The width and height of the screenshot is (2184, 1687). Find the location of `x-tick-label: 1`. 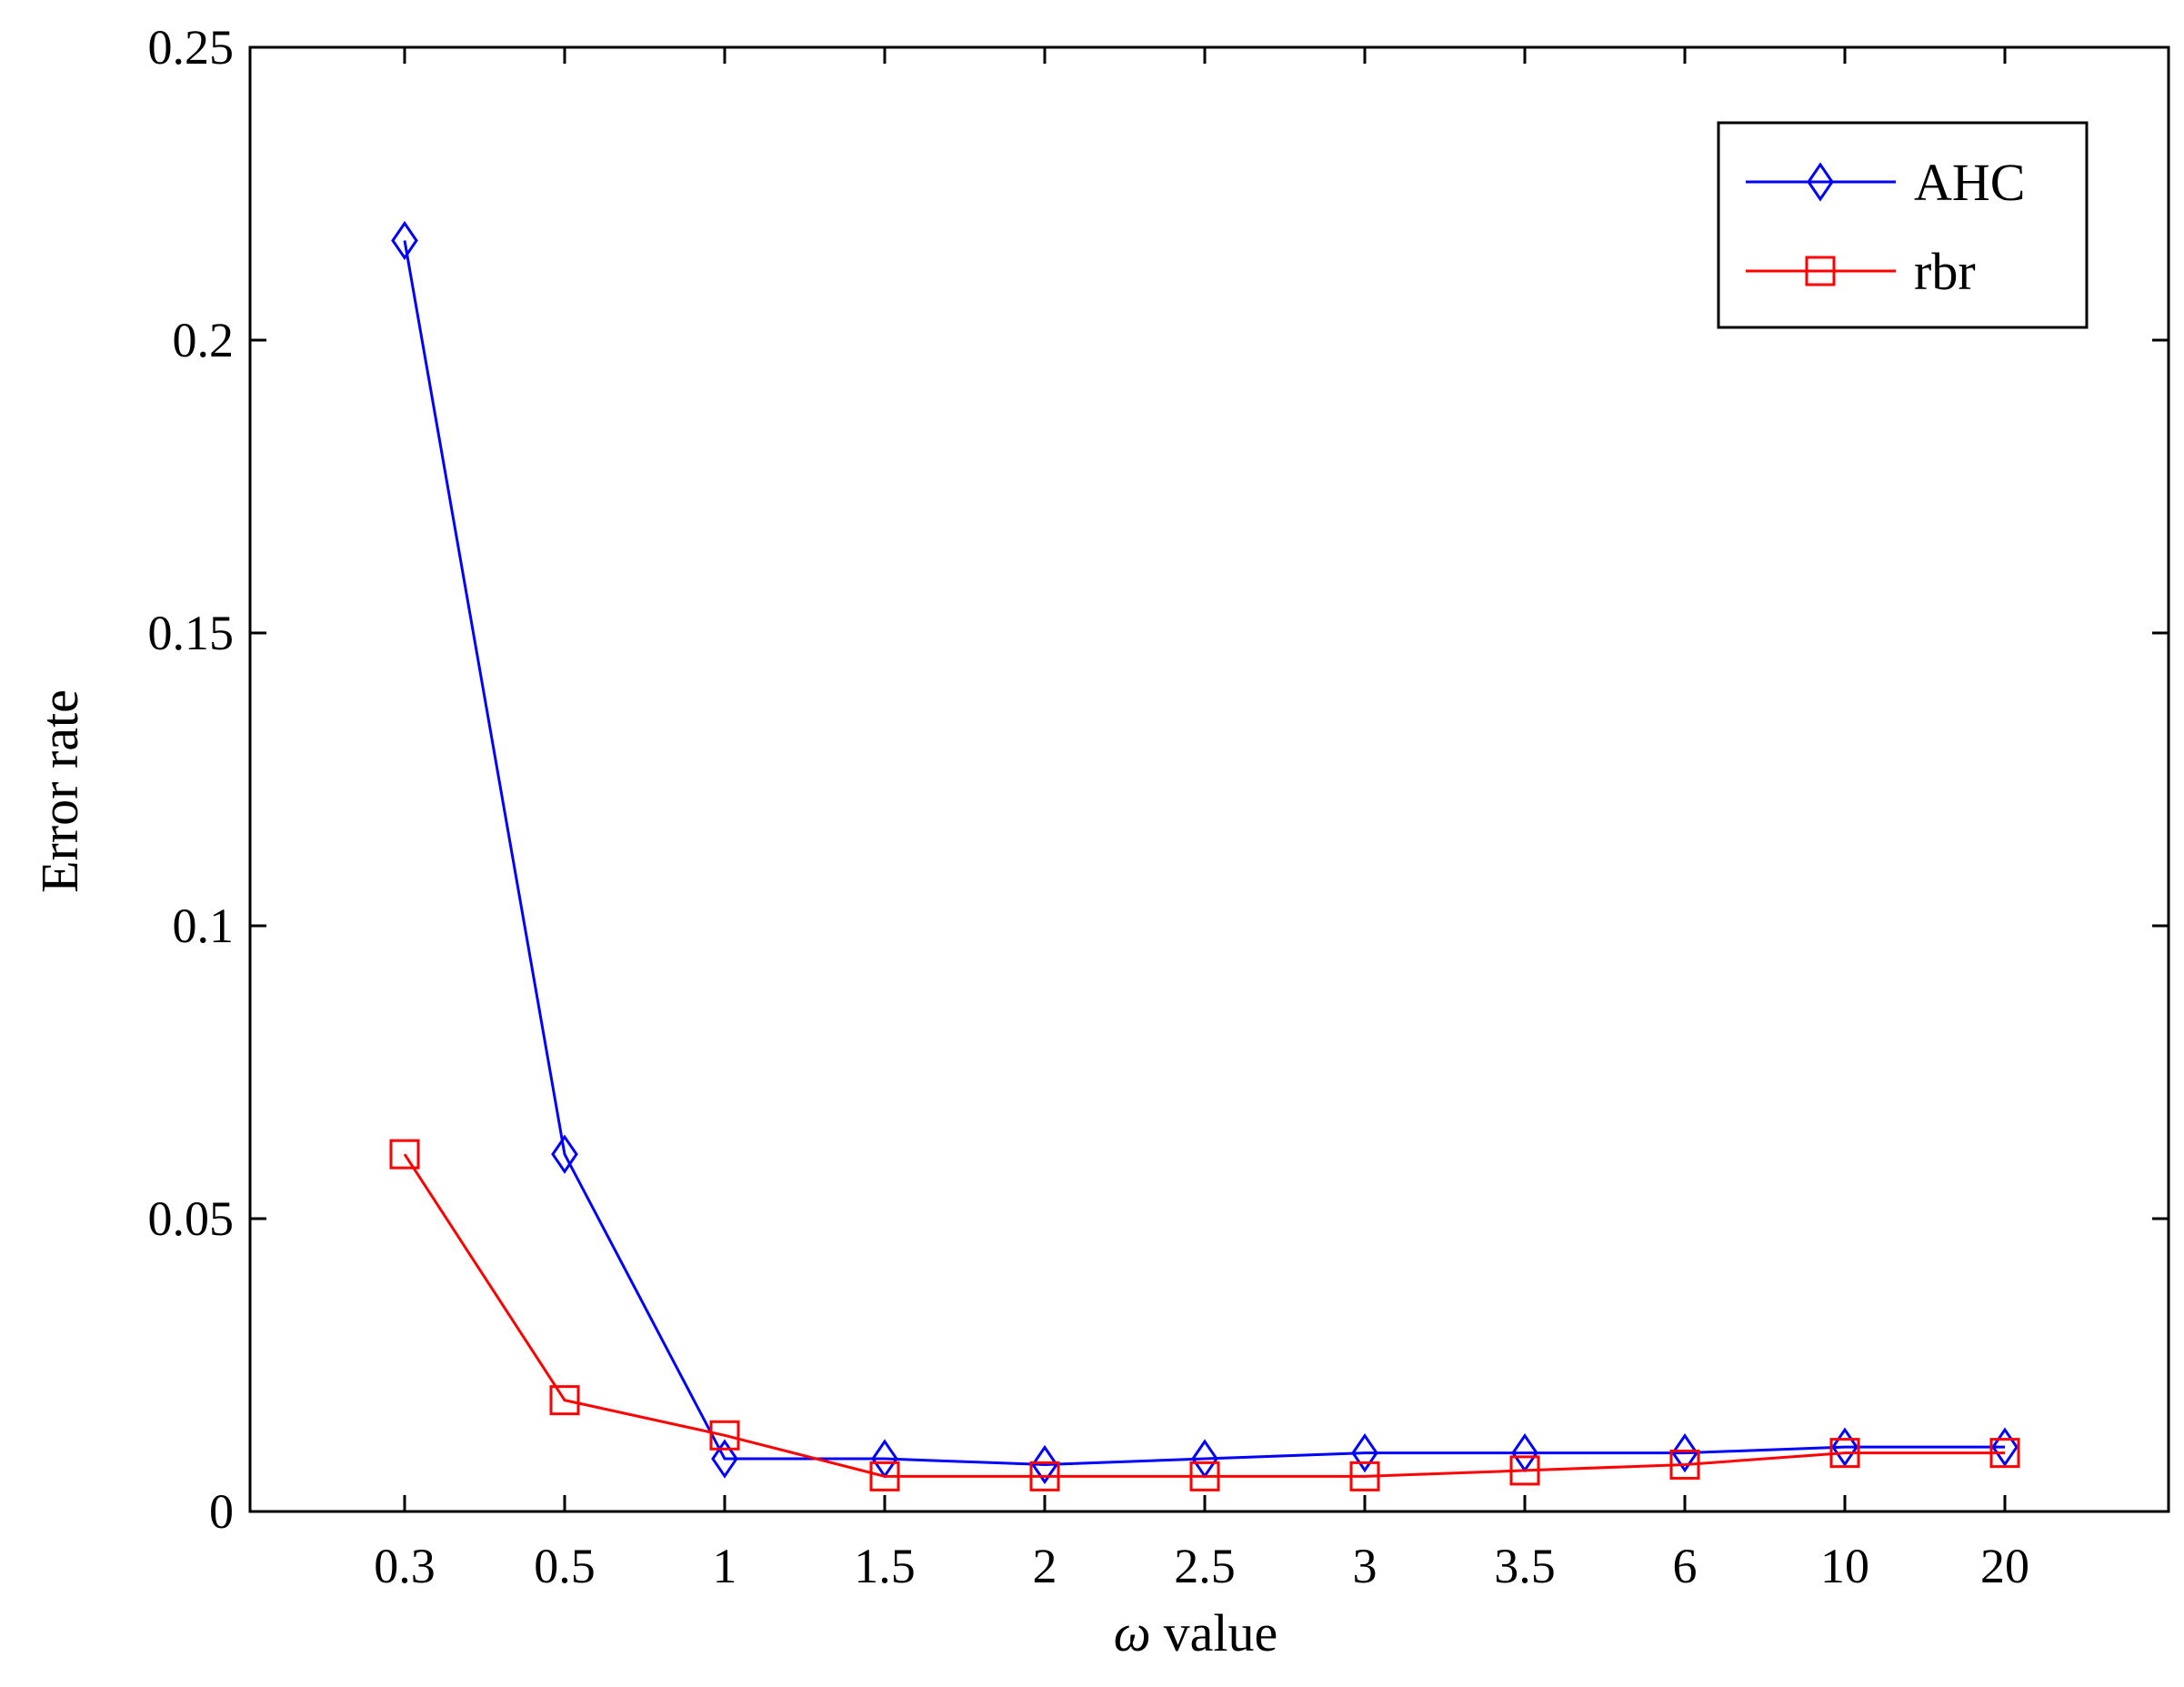

x-tick-label: 1 is located at coordinates (725, 1566).